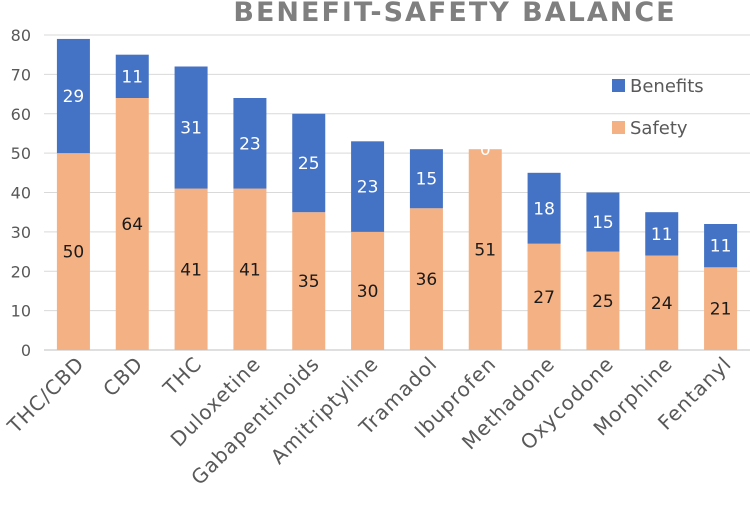  What do you see at coordinates (618, 85) in the screenshot?
I see `legend-swatch-benefits` at bounding box center [618, 85].